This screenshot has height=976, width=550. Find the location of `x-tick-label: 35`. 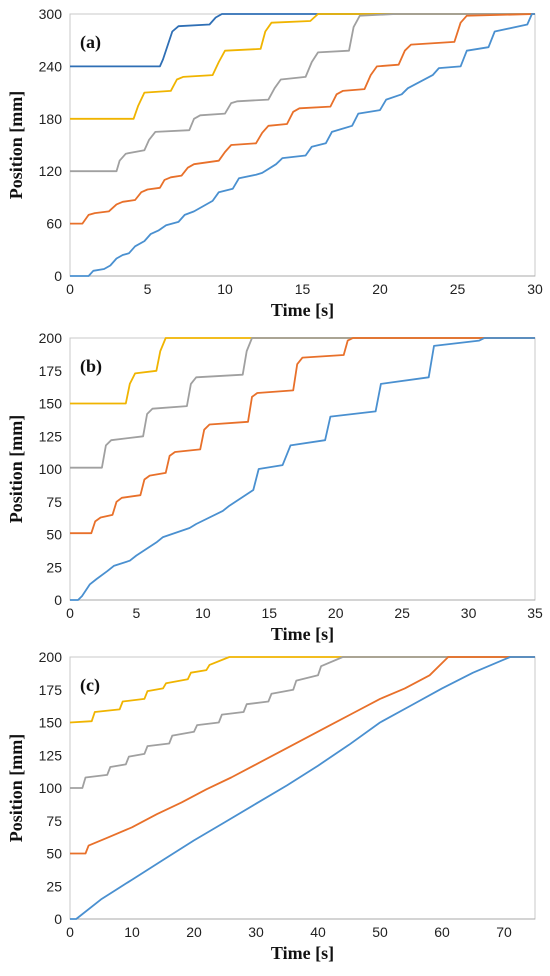

x-tick-label: 35 is located at coordinates (535, 613).